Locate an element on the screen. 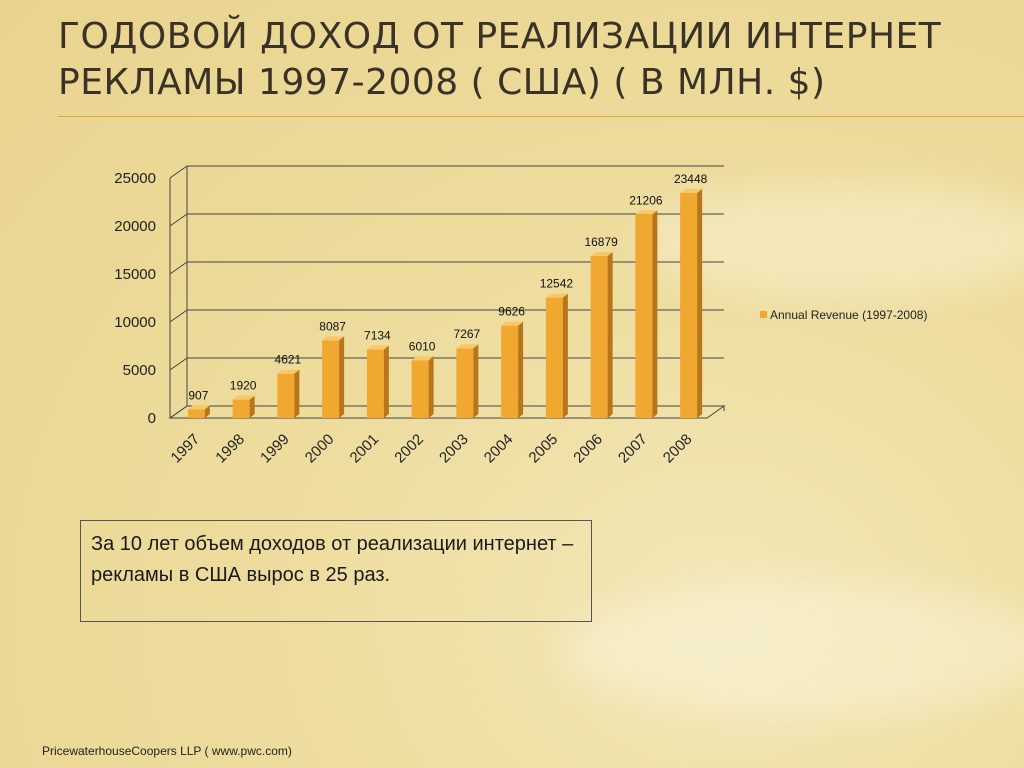 The width and height of the screenshot is (1024, 768). y-tick-label: 25000 is located at coordinates (135, 178).